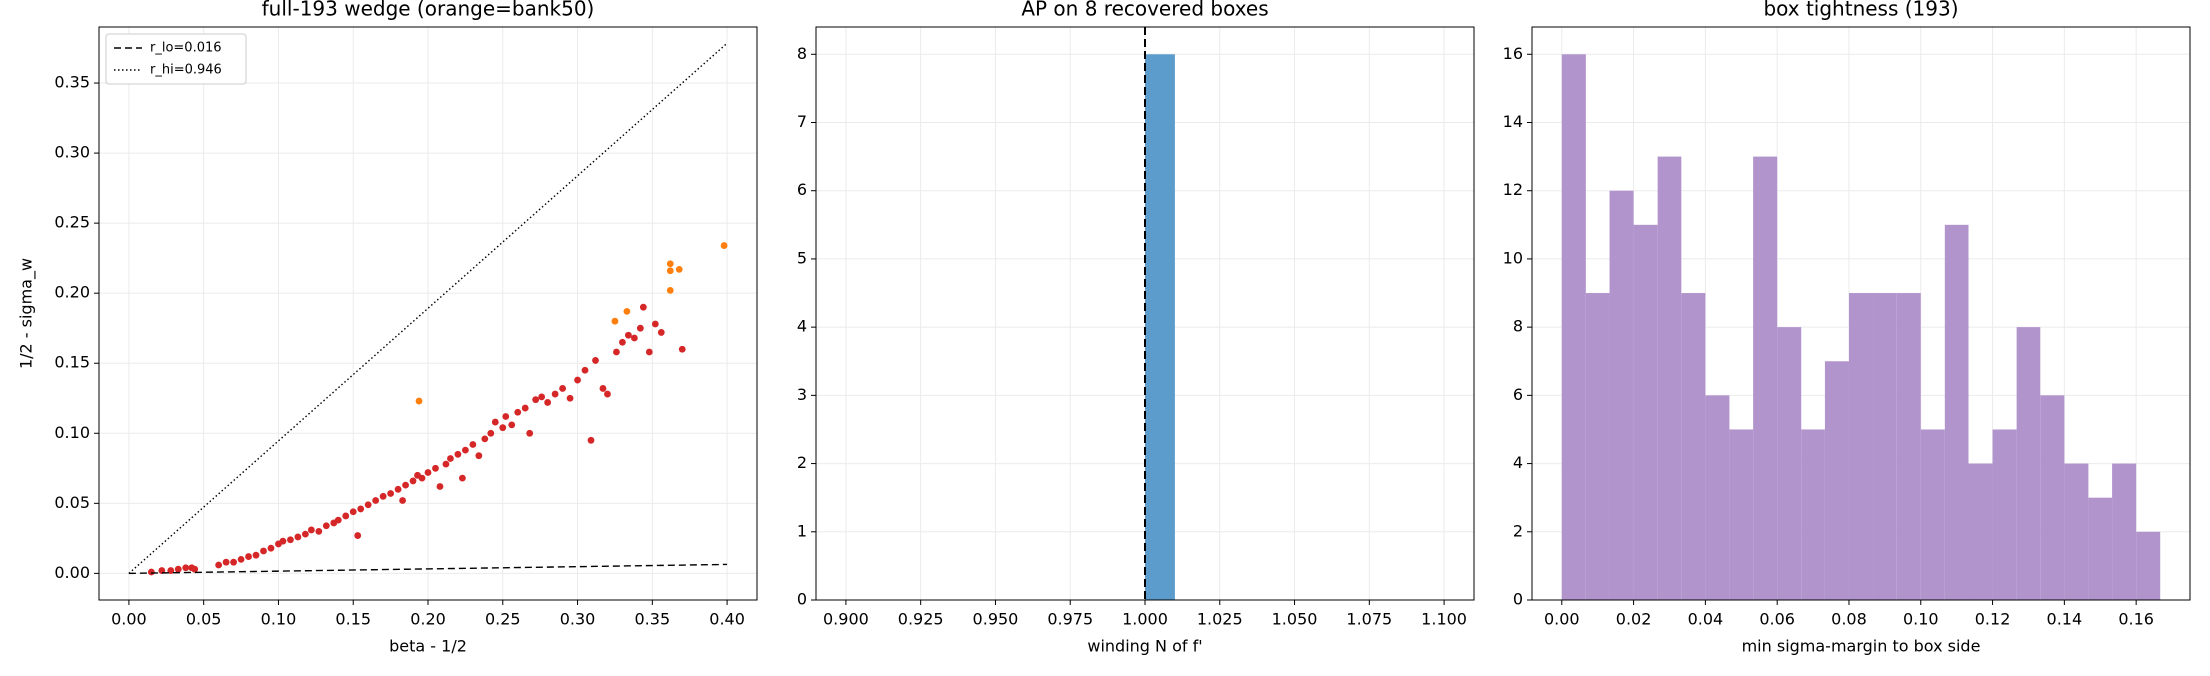 The height and width of the screenshot is (676, 2210). I want to click on x-tick-label: 0.06, so click(1777, 619).